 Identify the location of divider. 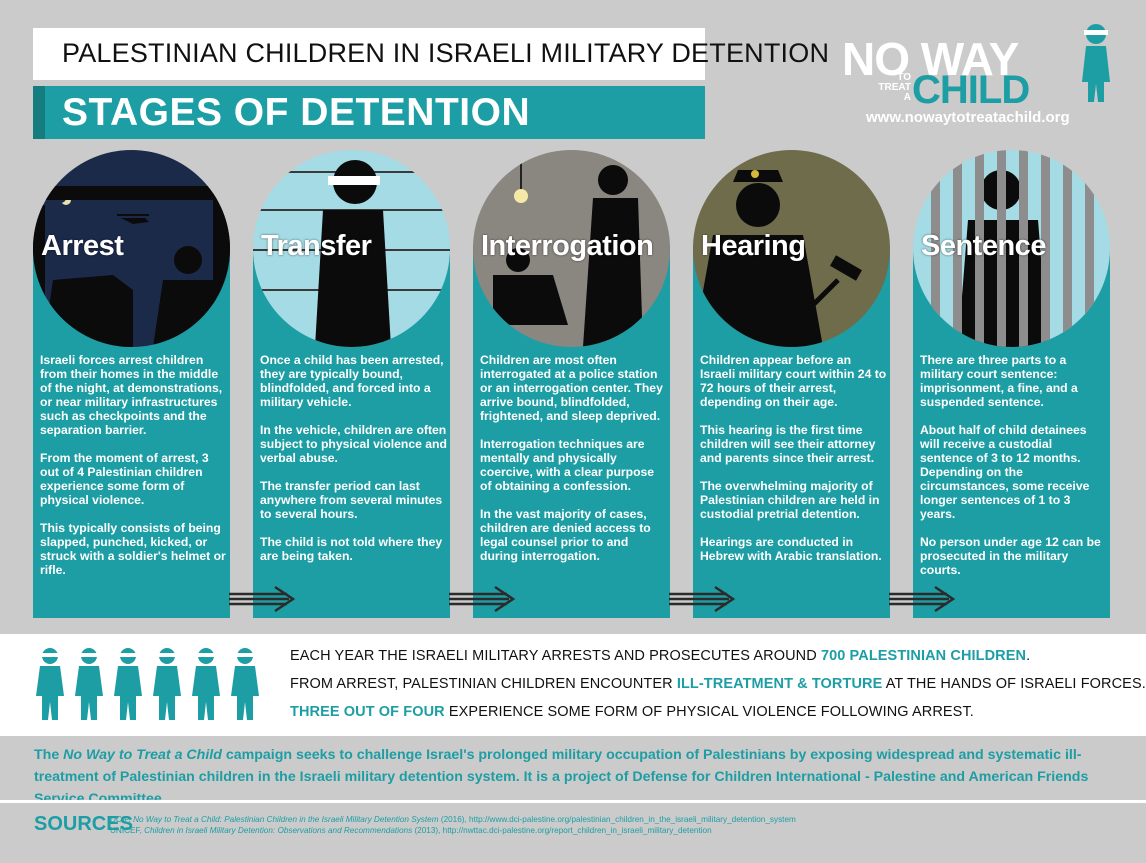
(573, 801).